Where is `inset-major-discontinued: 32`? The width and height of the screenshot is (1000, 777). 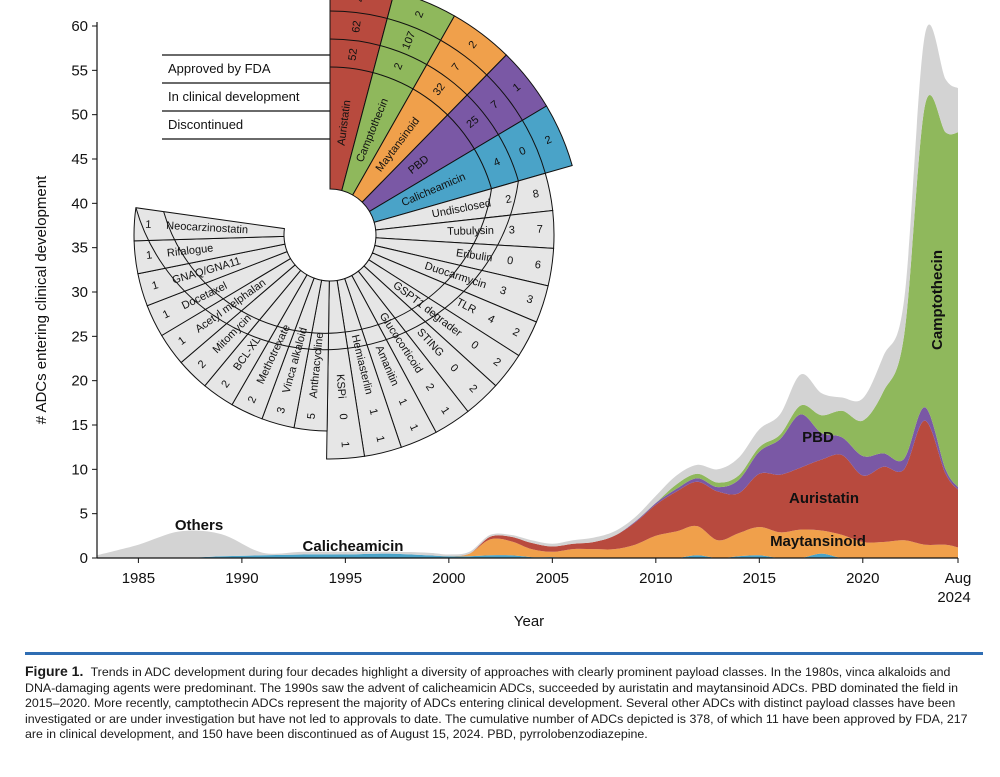 inset-major-discontinued: 32 is located at coordinates (439, 89).